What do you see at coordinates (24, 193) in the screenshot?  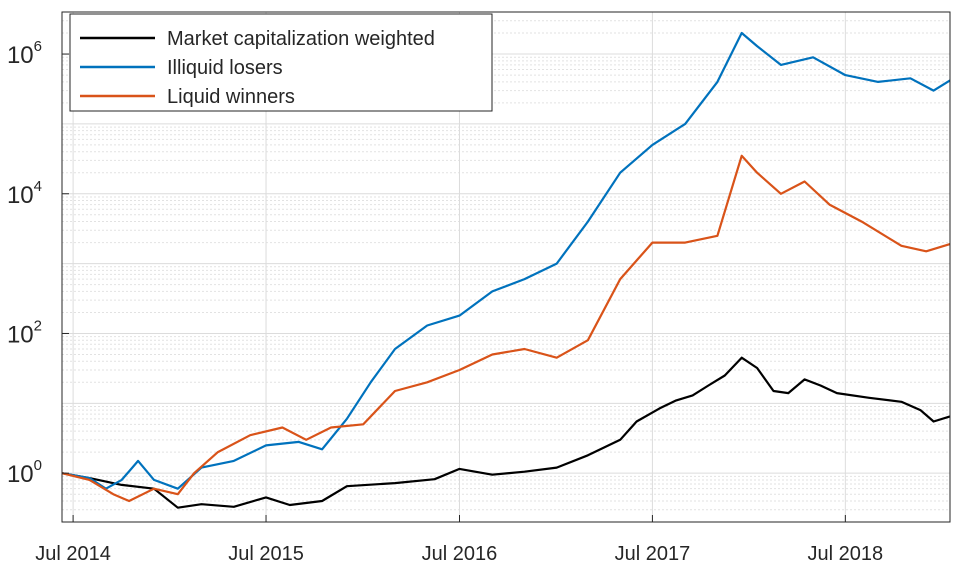 I see `y-tick-label: 10⁴` at bounding box center [24, 193].